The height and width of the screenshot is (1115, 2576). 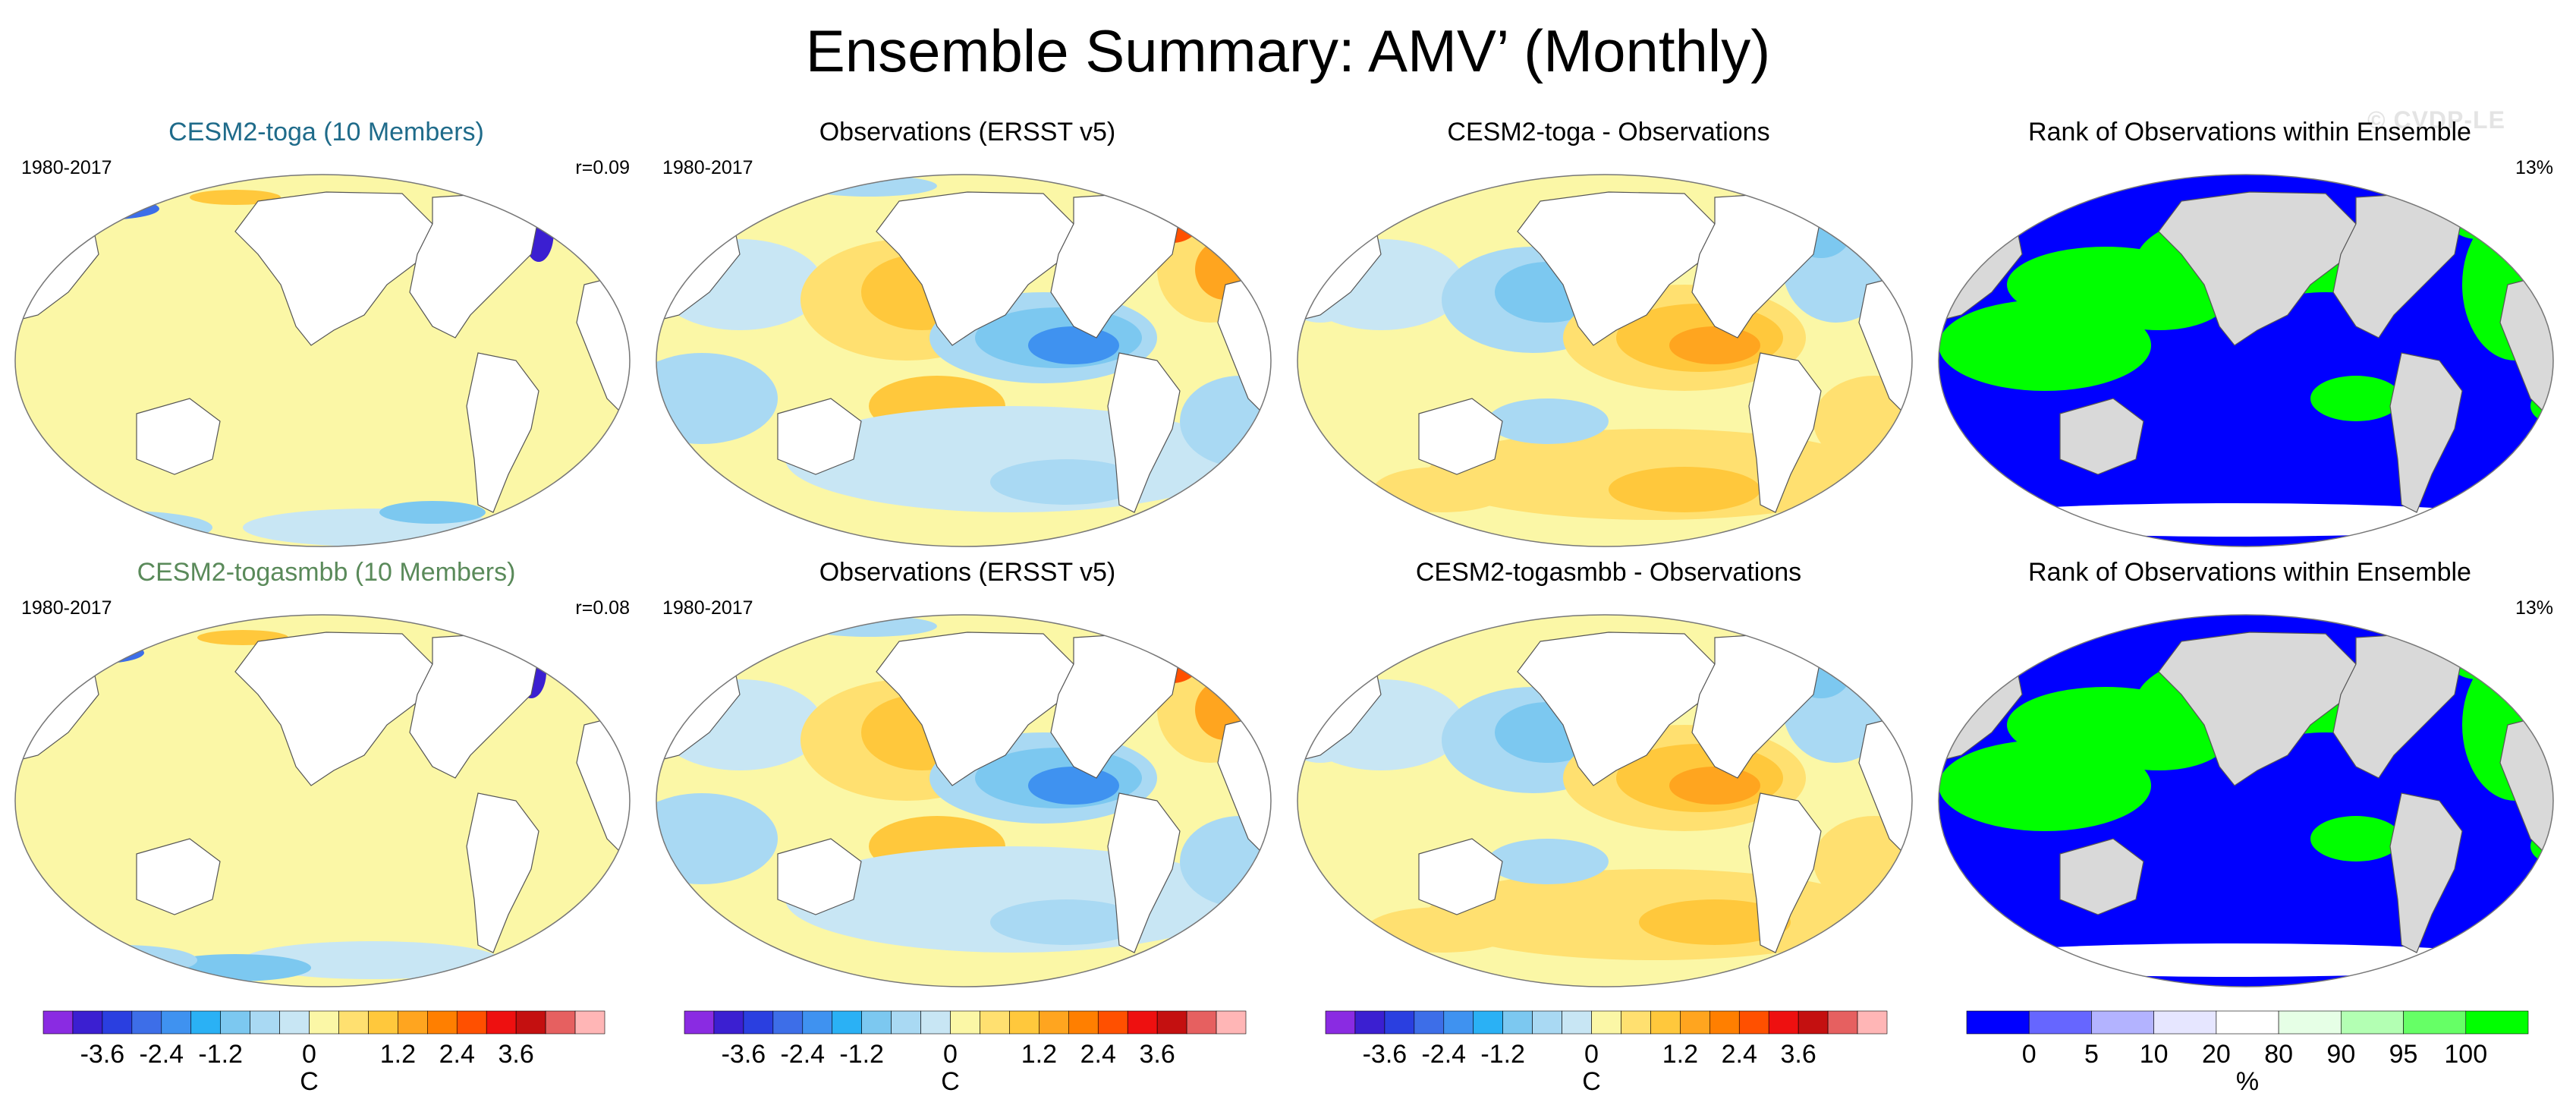 I want to click on colorbar-tick-label: -2.4, so click(x=161, y=1054).